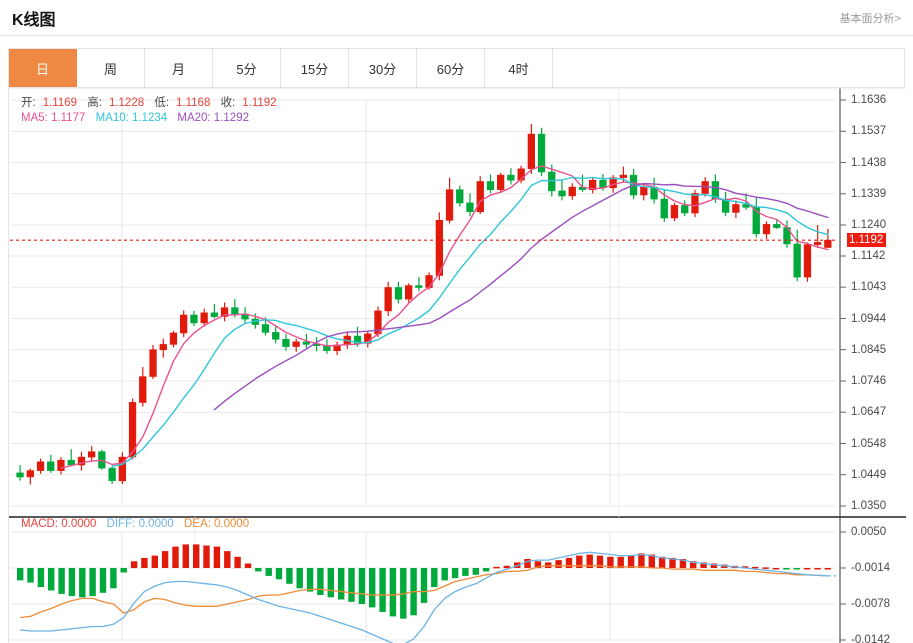 The height and width of the screenshot is (643, 913). What do you see at coordinates (869, 193) in the screenshot?
I see `price-tick-label-3: 1.1339` at bounding box center [869, 193].